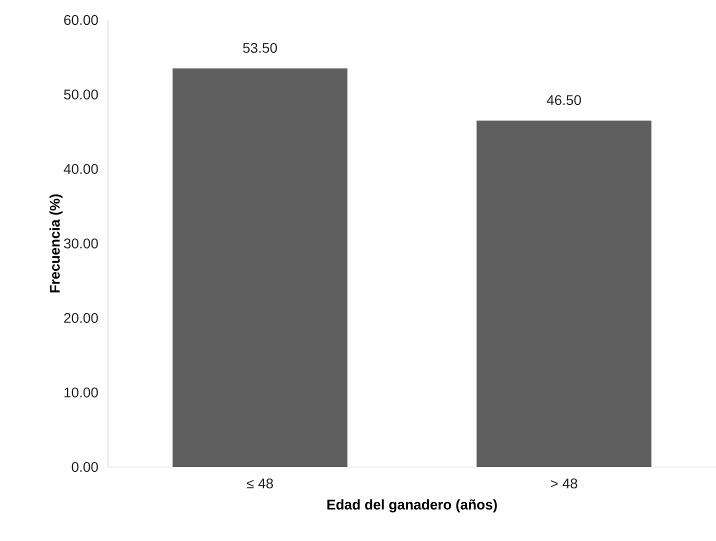  I want to click on y-tick-label: 0.00, so click(85, 467).